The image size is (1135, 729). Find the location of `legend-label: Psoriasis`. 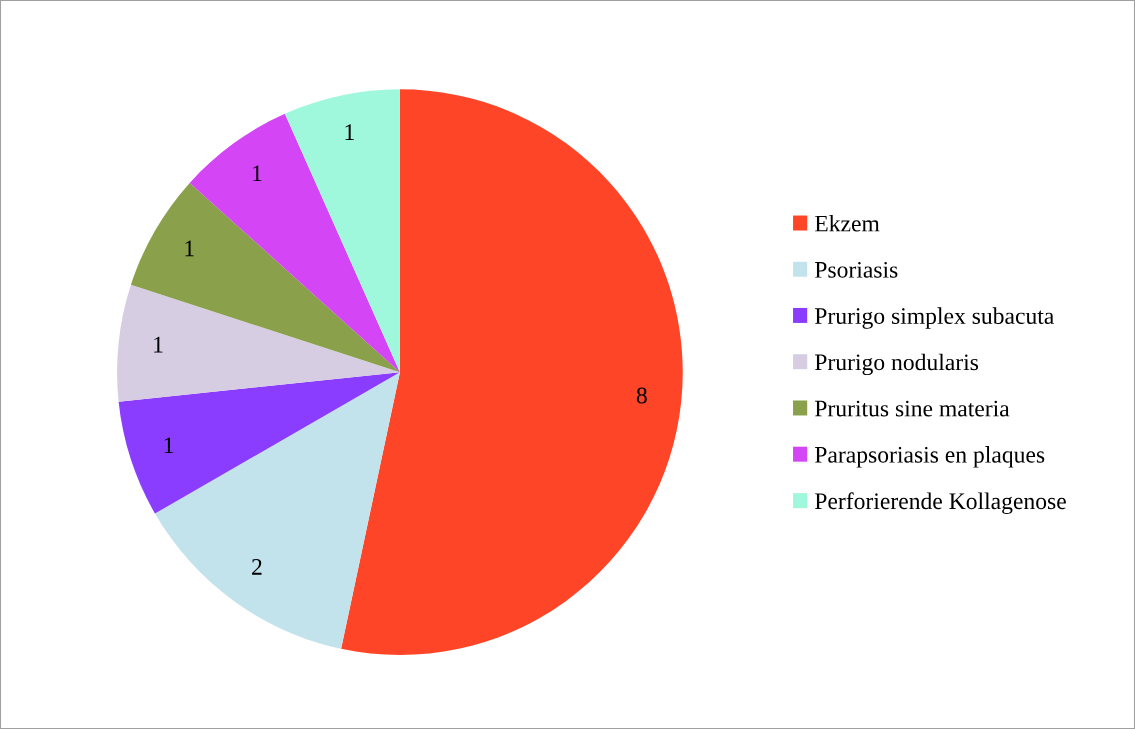

legend-label: Psoriasis is located at coordinates (856, 269).